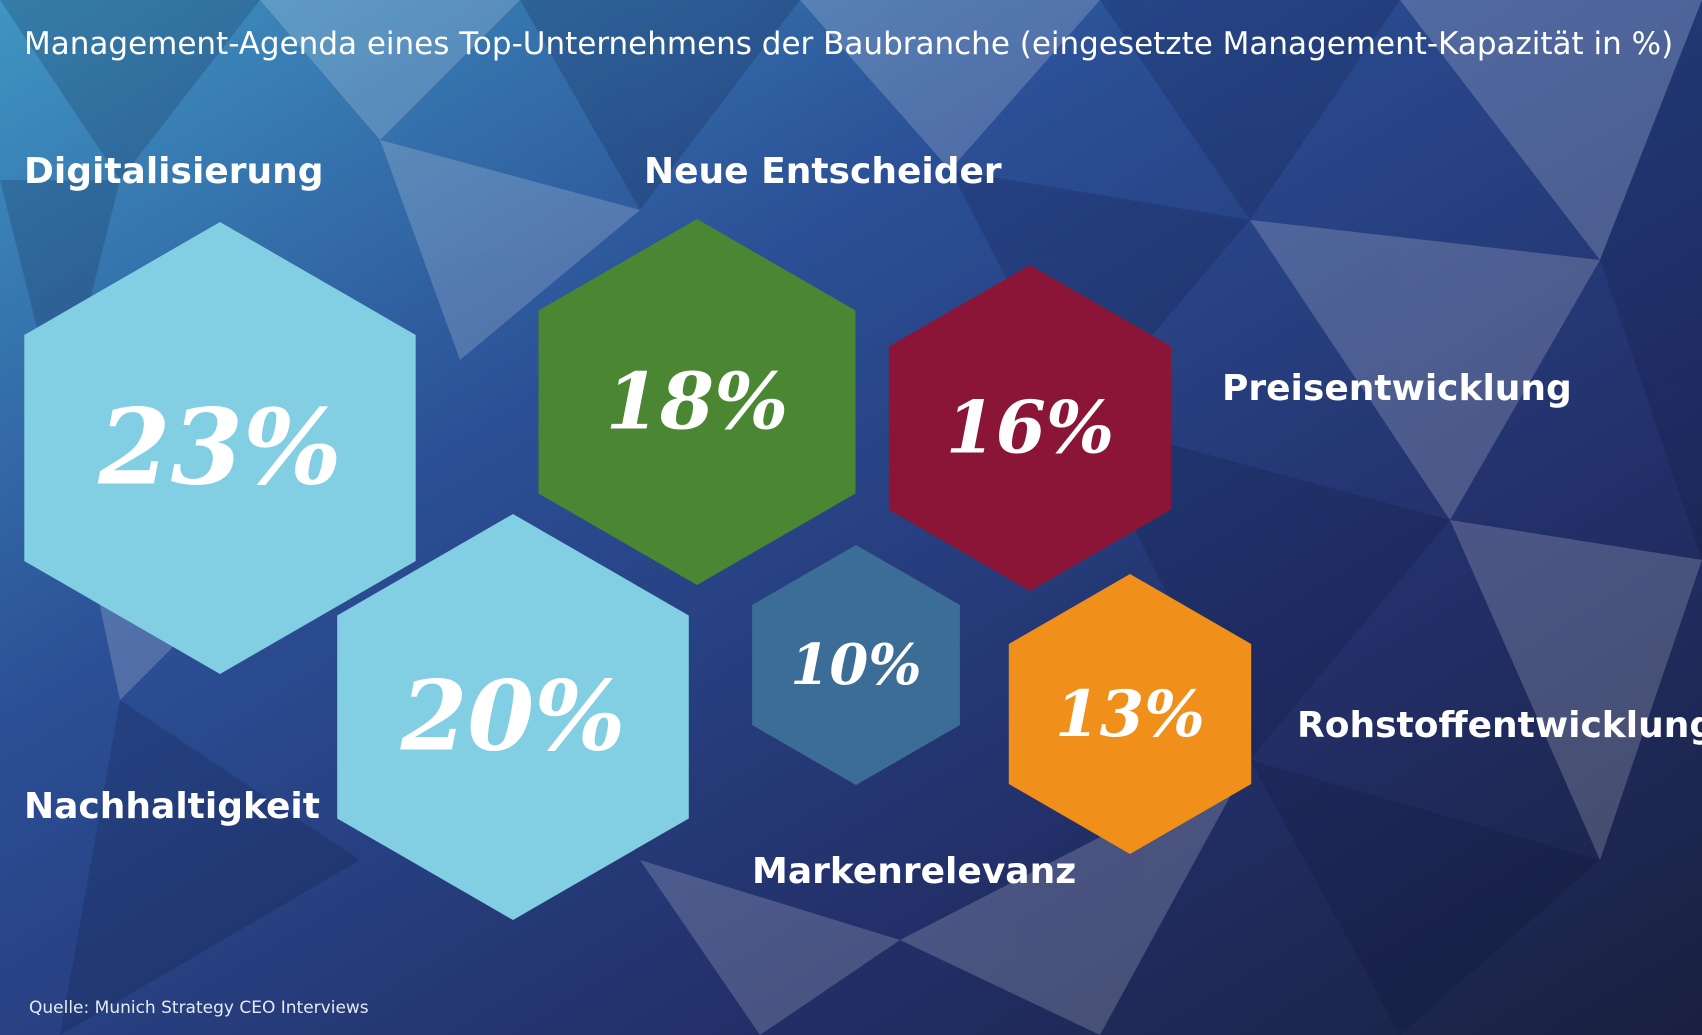  What do you see at coordinates (823, 171) in the screenshot?
I see `category-label-neue-entscheider: Neue Entscheider` at bounding box center [823, 171].